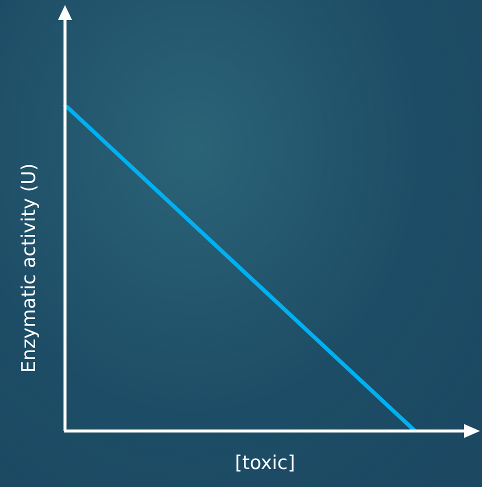 This screenshot has height=487, width=482. What do you see at coordinates (265, 463) in the screenshot?
I see `x-axis-title: [toxic]` at bounding box center [265, 463].